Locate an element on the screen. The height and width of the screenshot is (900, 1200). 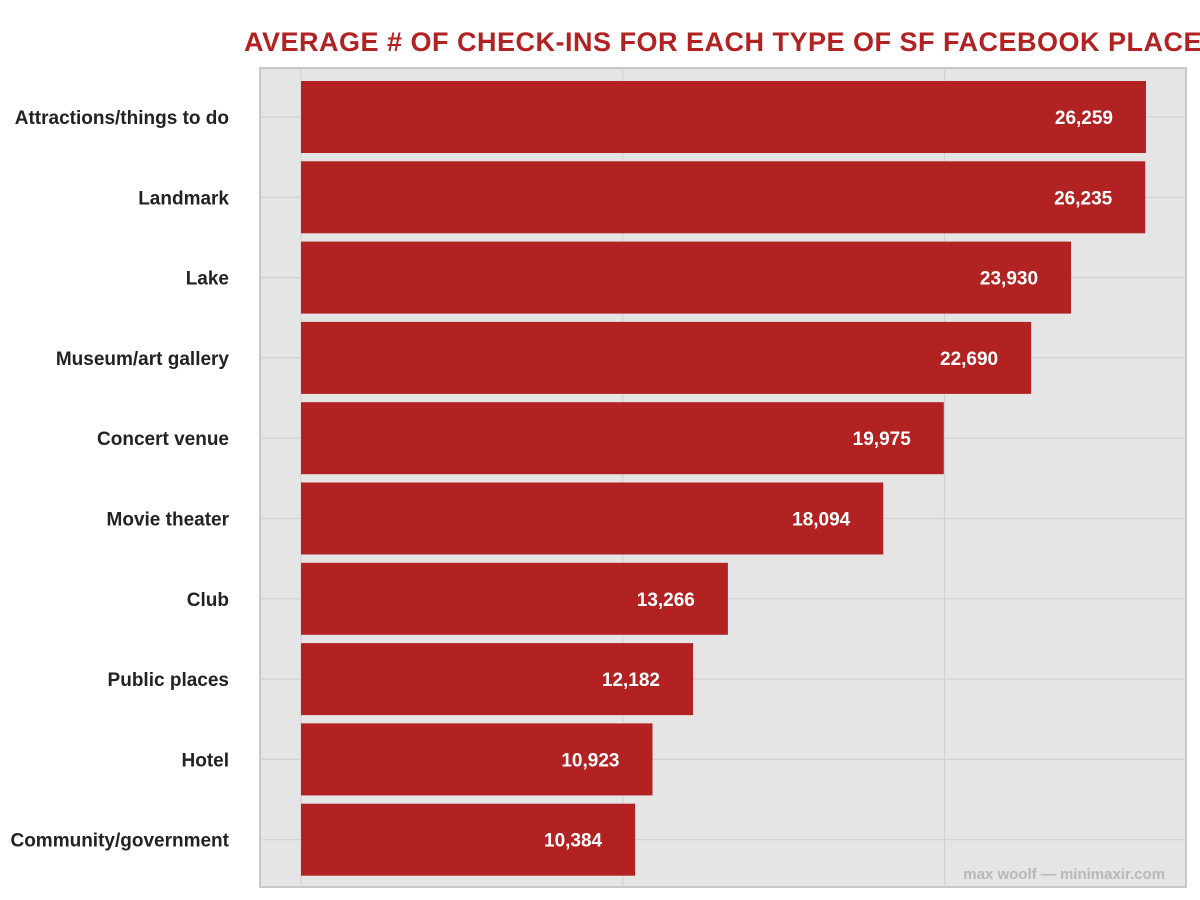
category-label: Movie theater is located at coordinates (168, 520).